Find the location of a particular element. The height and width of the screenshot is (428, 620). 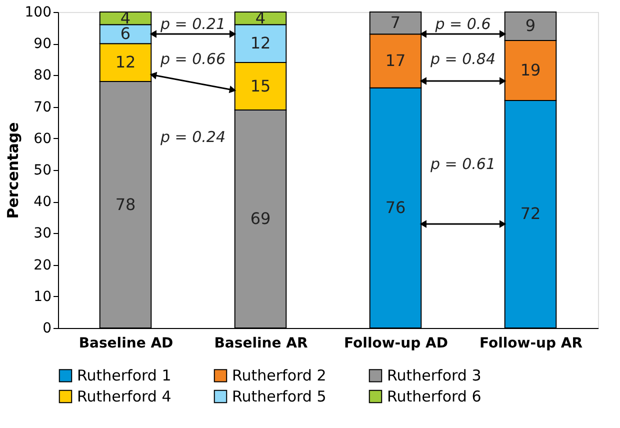

x-tick-label: Follow-up AD is located at coordinates (396, 344).